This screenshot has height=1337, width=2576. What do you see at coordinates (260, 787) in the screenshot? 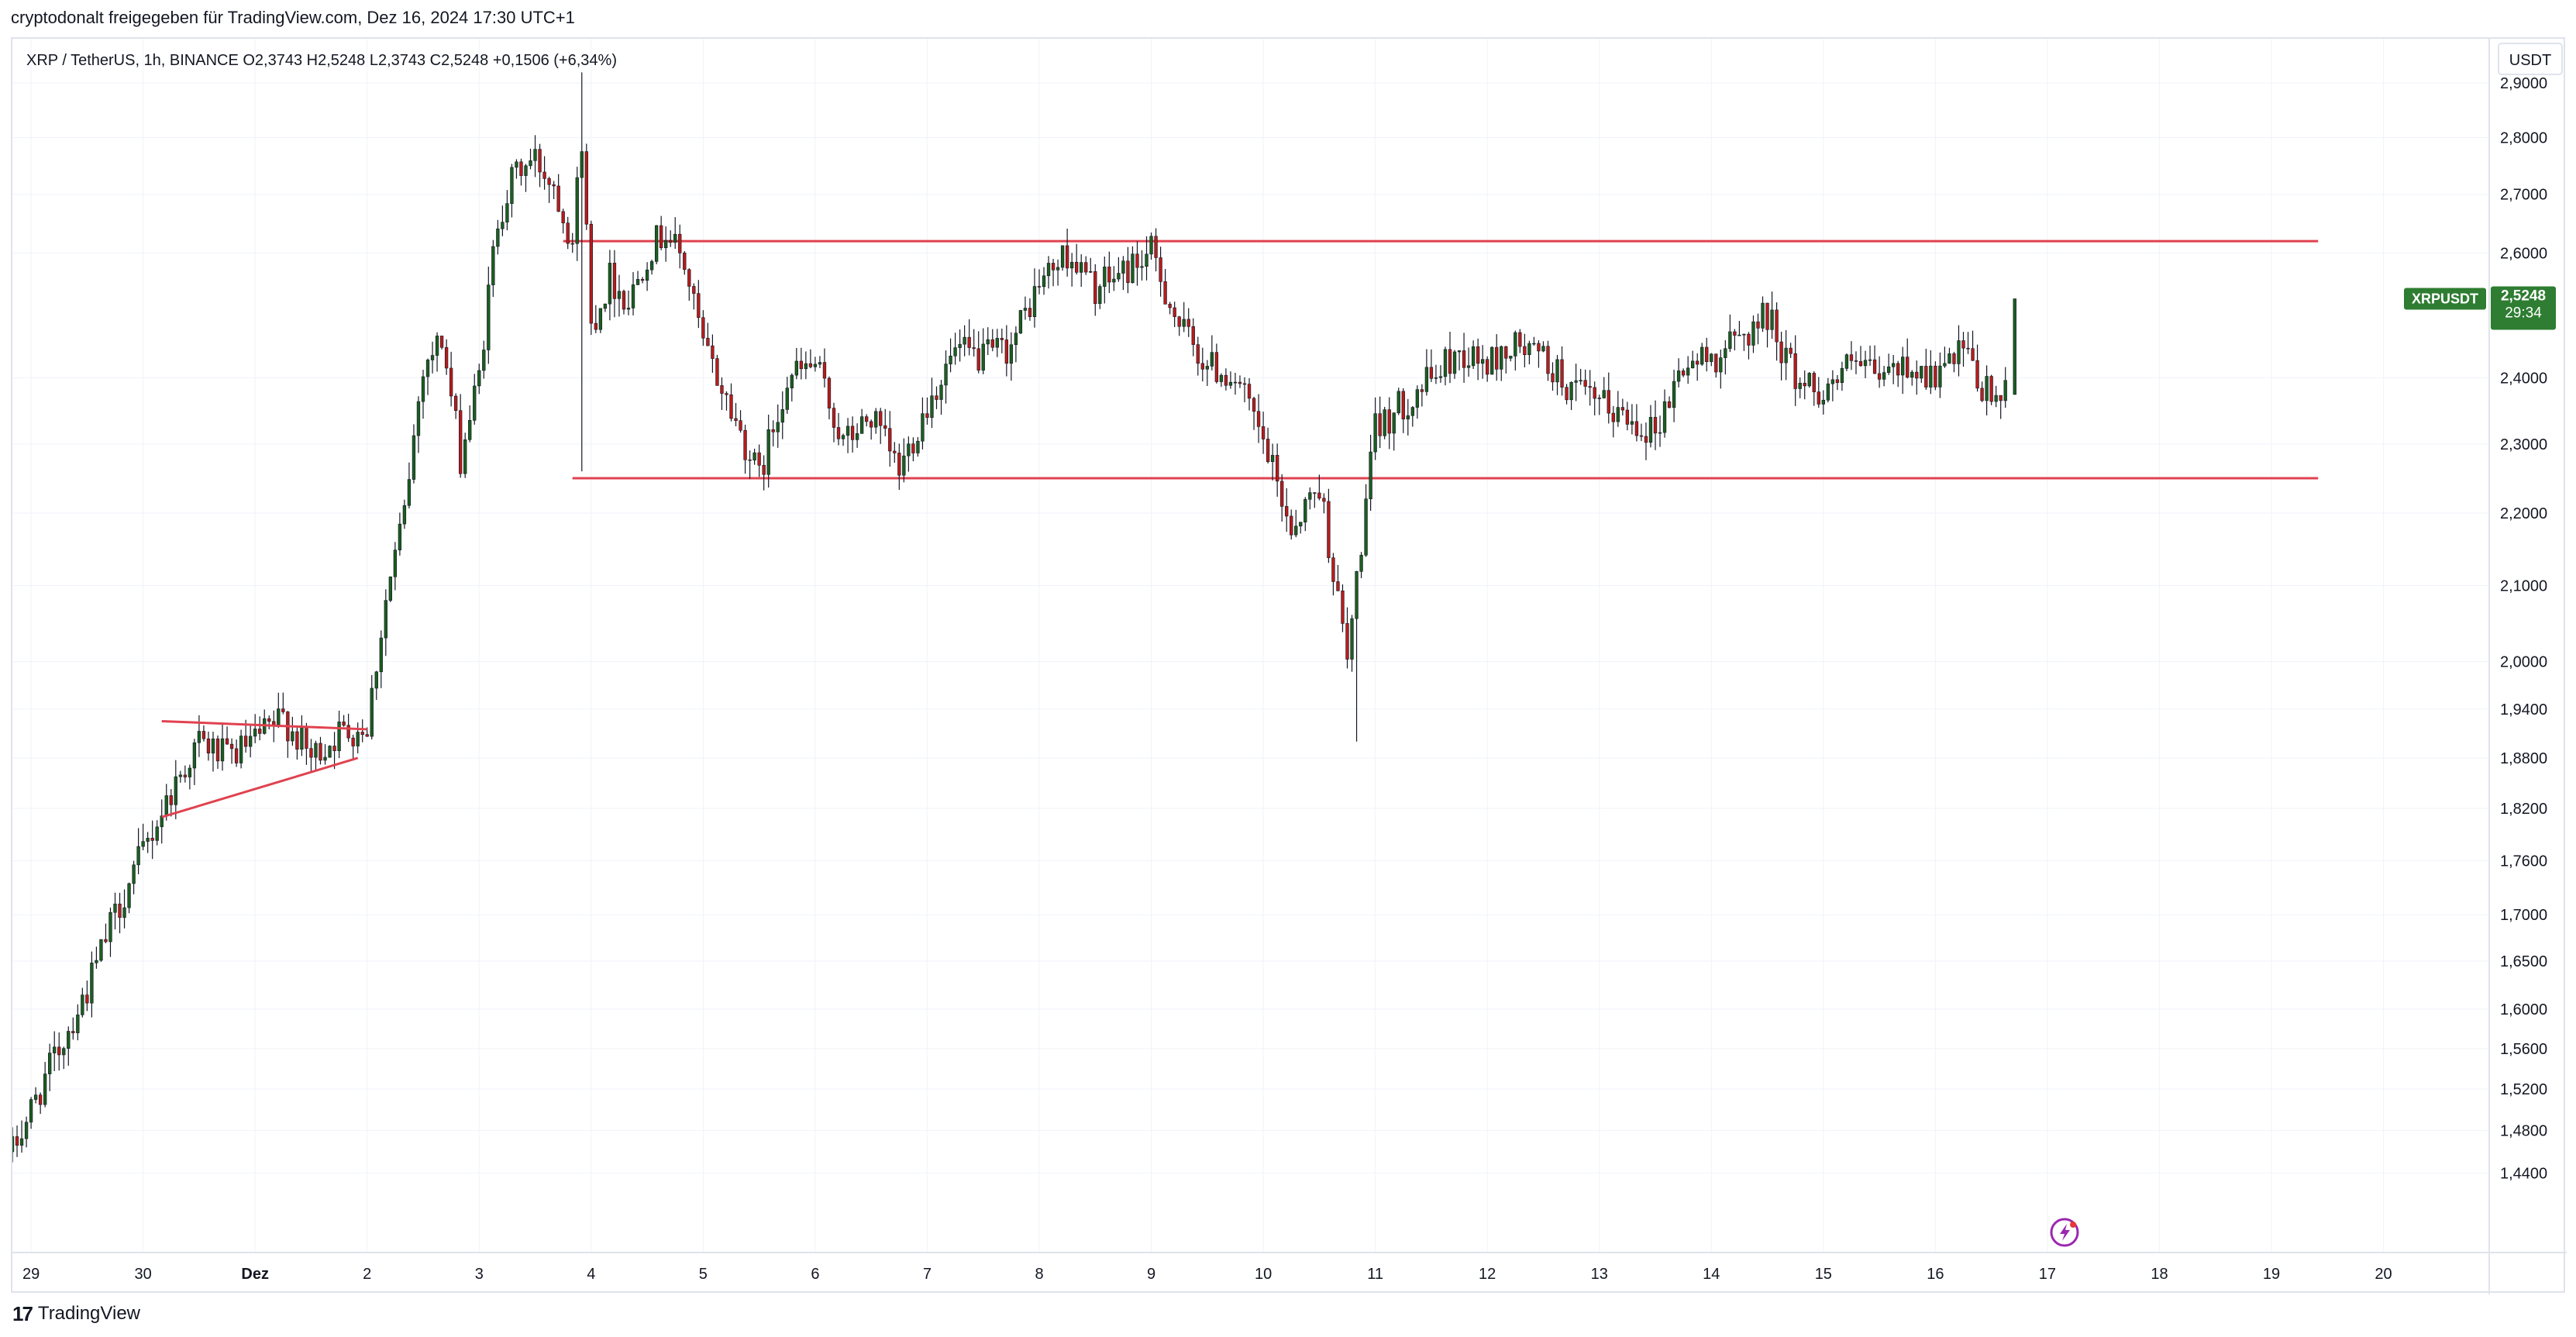
I see `triangle-bottom-line` at bounding box center [260, 787].